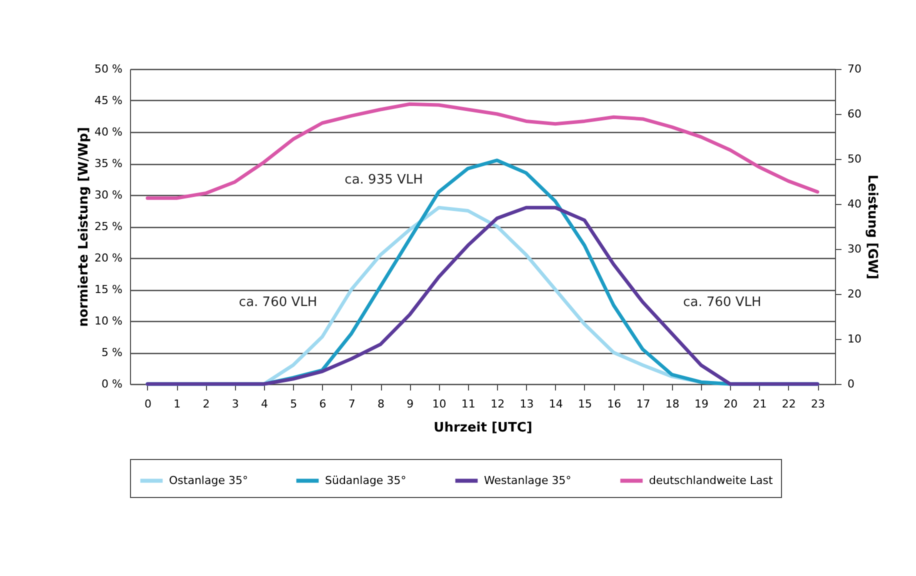 This screenshot has height=576, width=916. What do you see at coordinates (235, 404) in the screenshot?
I see `x-tick-label: 3` at bounding box center [235, 404].